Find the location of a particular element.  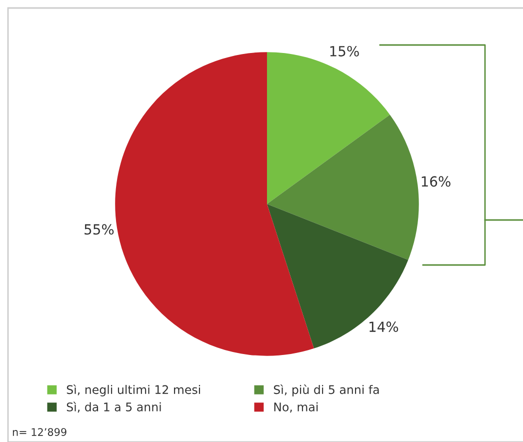

data-label: 55% is located at coordinates (99, 229).